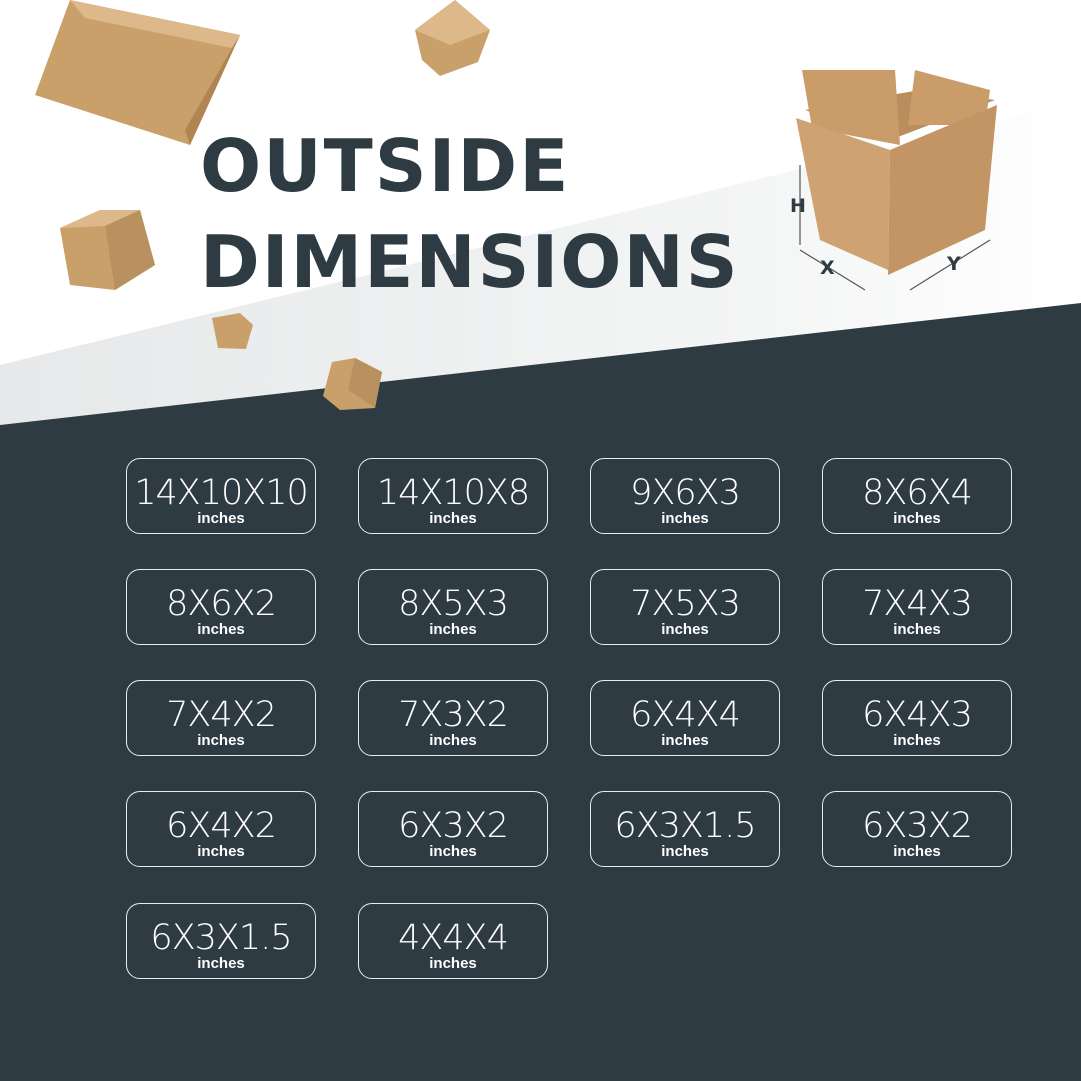 This screenshot has height=1081, width=1081. Describe the element at coordinates (221, 604) in the screenshot. I see `size-value: 8X6X2` at that location.